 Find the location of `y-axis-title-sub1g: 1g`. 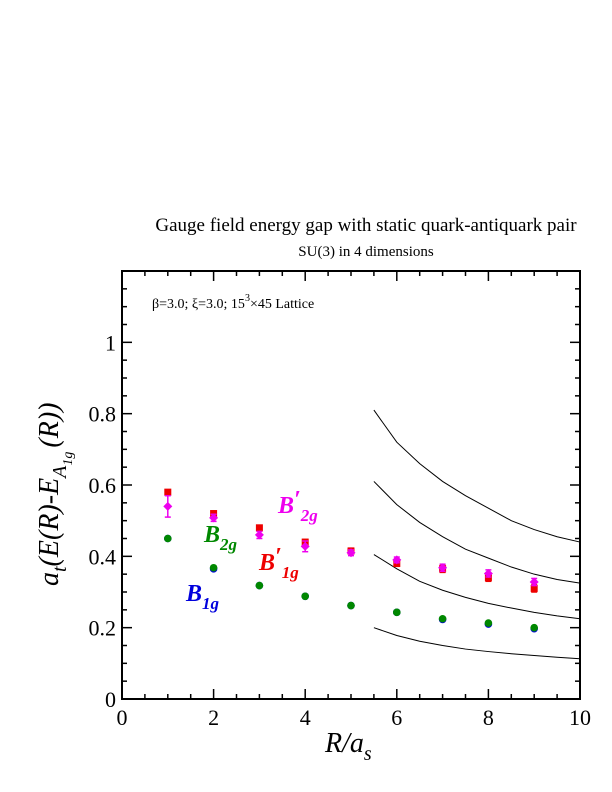

y-axis-title-sub1g: 1g is located at coordinates (68, 459).